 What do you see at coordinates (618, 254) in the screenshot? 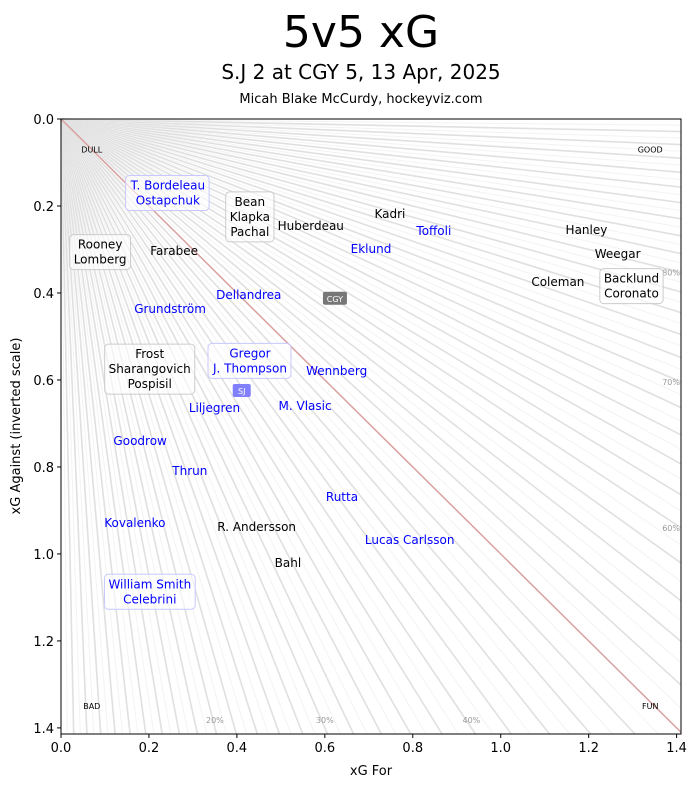
I see `player-label: Weegar` at bounding box center [618, 254].